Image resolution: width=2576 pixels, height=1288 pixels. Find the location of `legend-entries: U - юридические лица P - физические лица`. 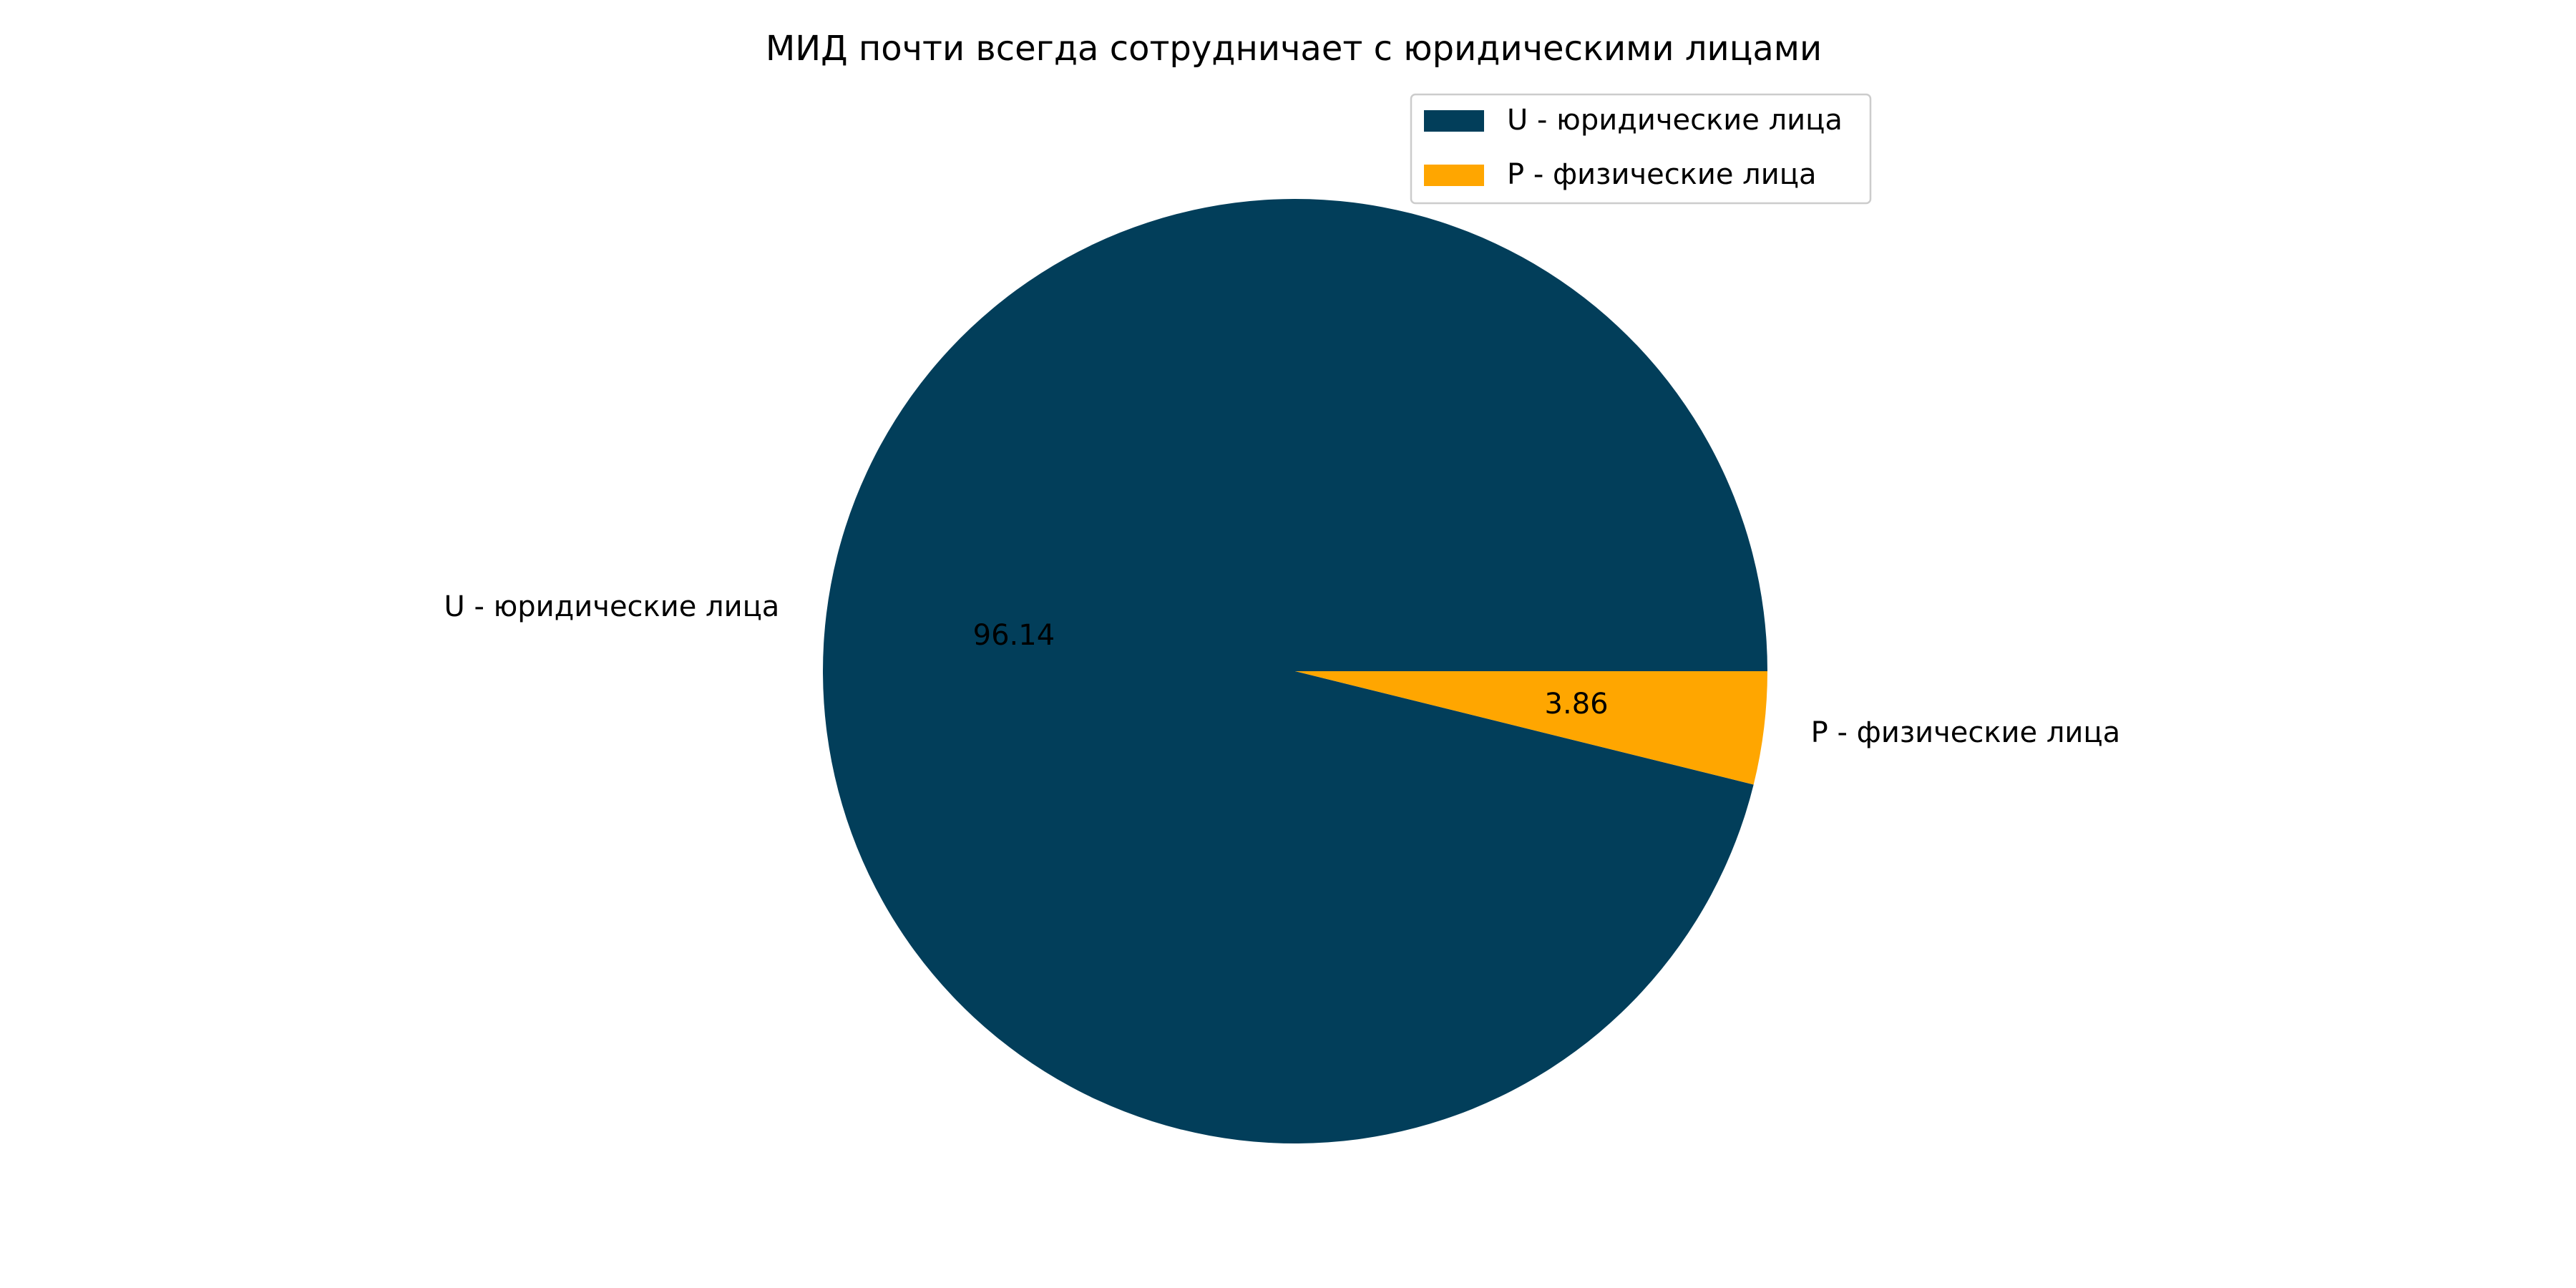

legend-entries: U - юридические лица P - физические лица is located at coordinates (1633, 147).